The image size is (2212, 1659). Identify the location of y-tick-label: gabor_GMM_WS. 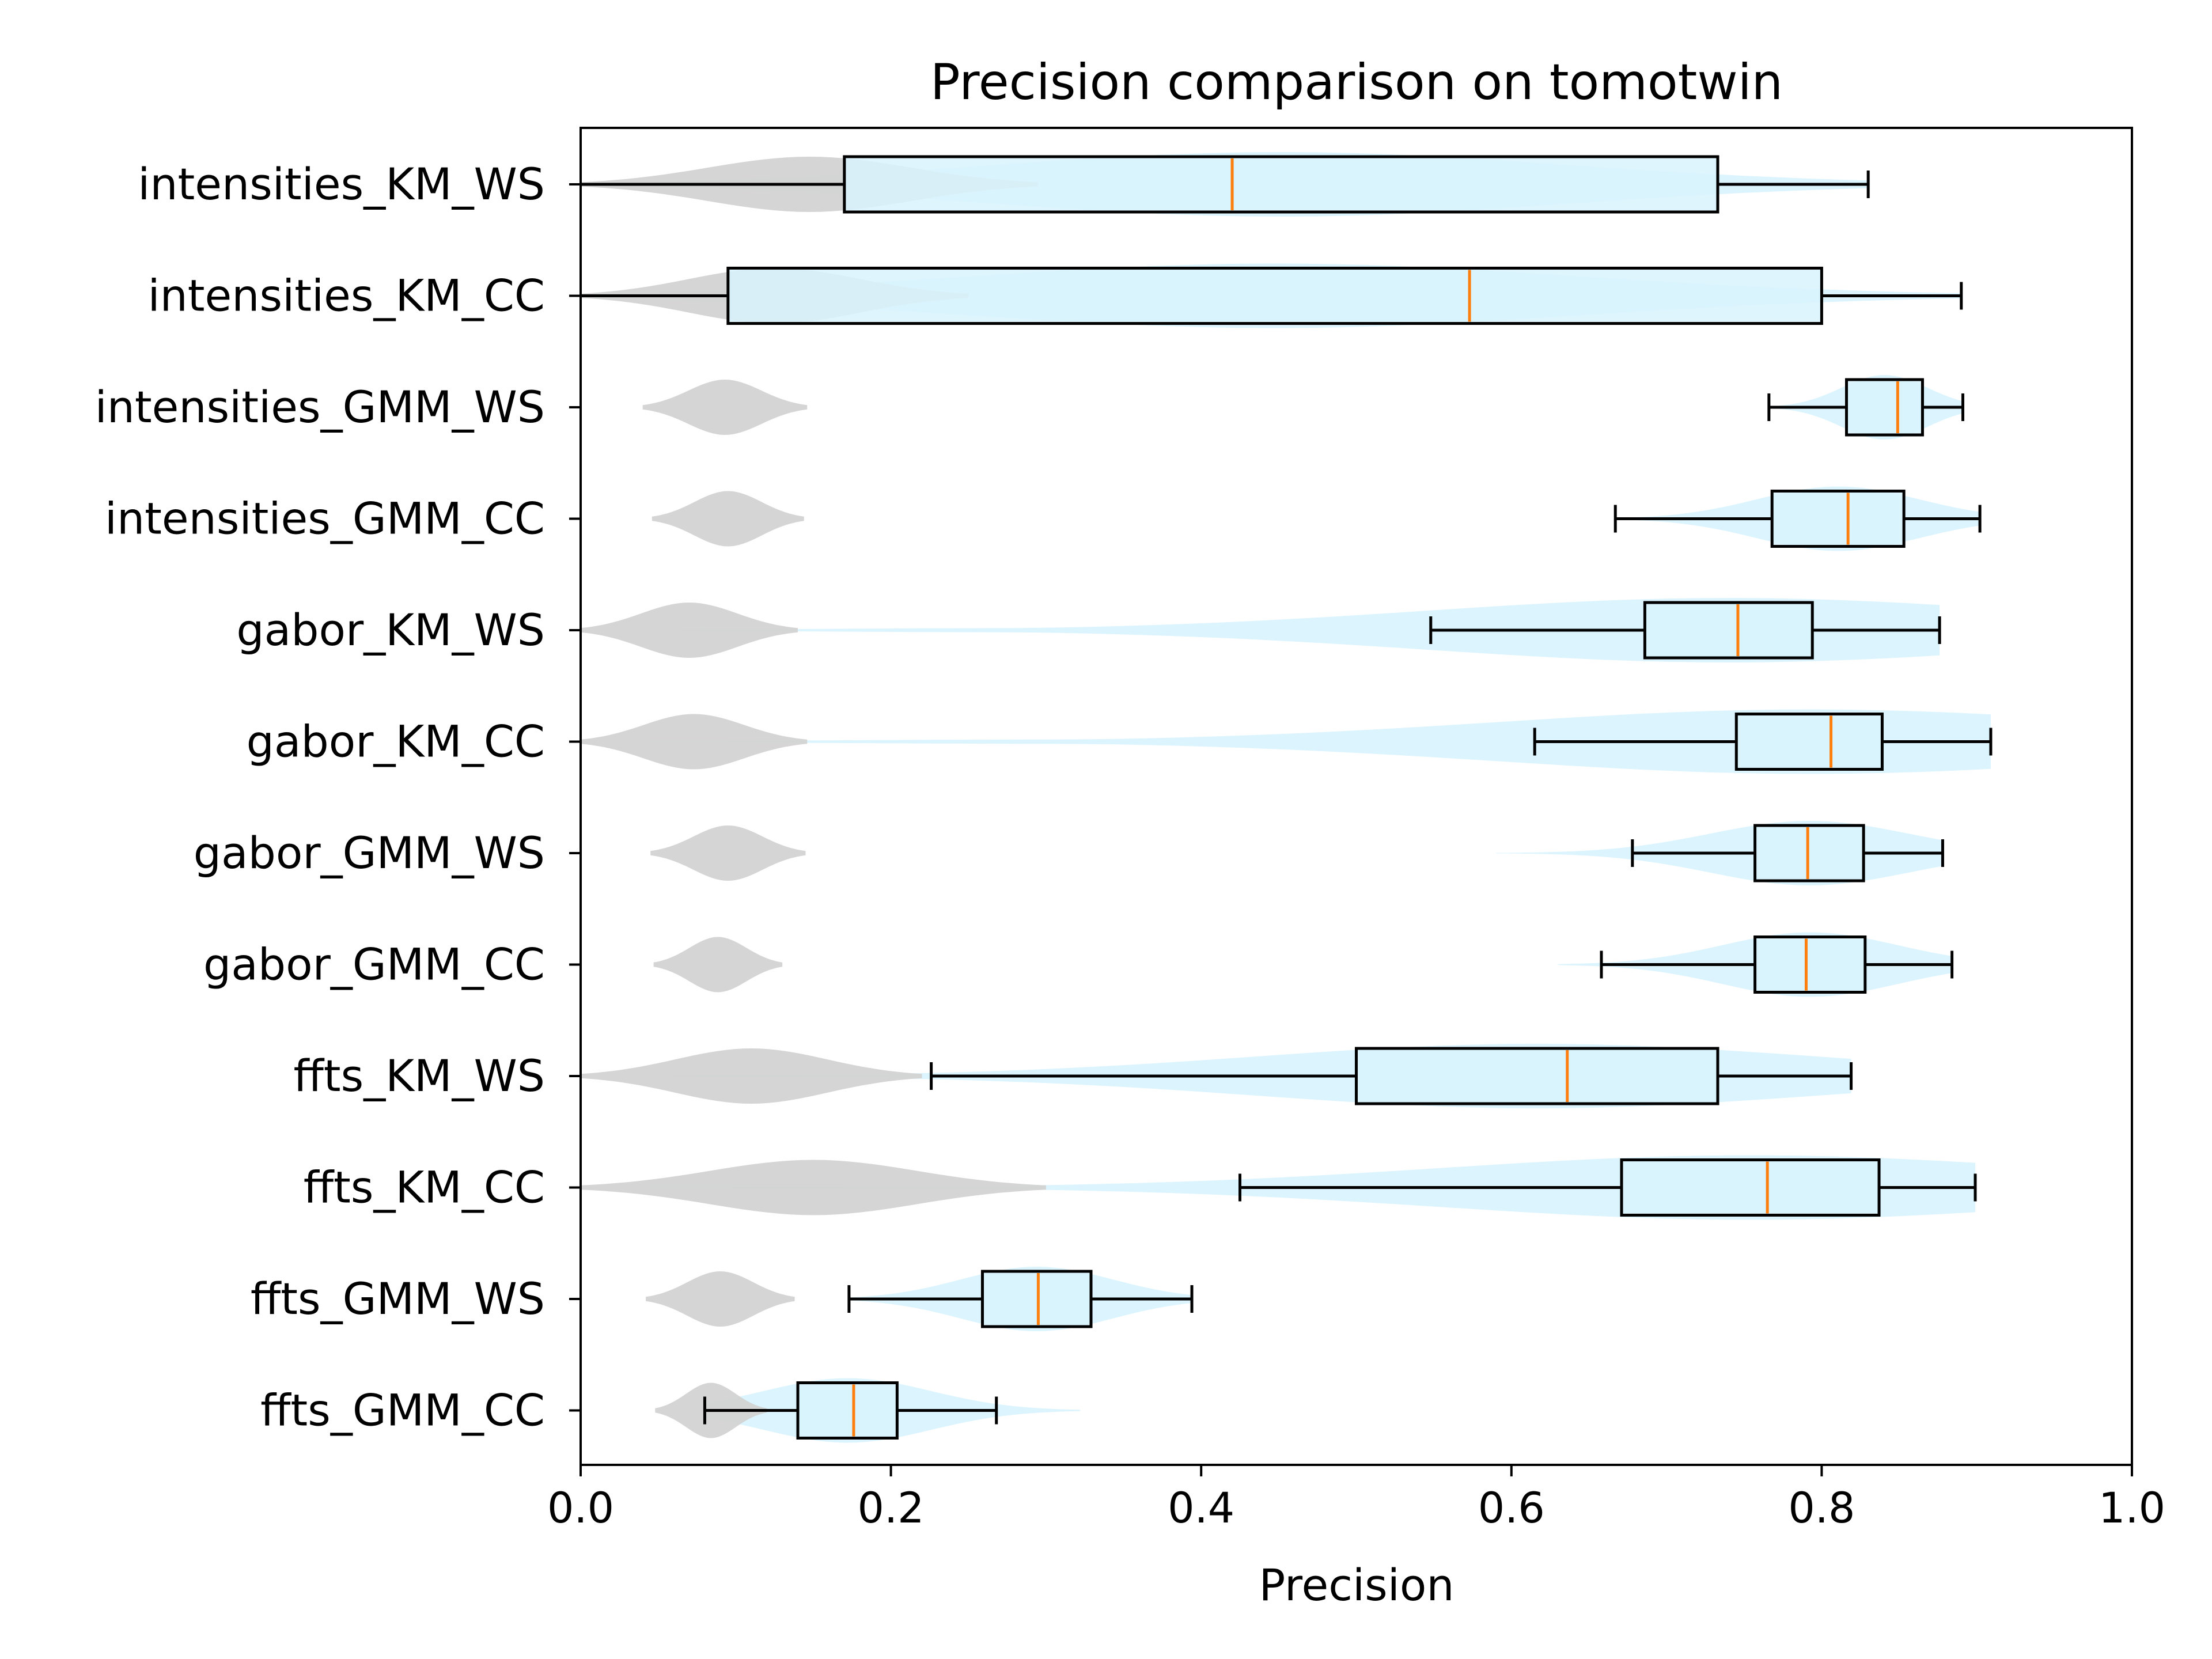
(369, 852).